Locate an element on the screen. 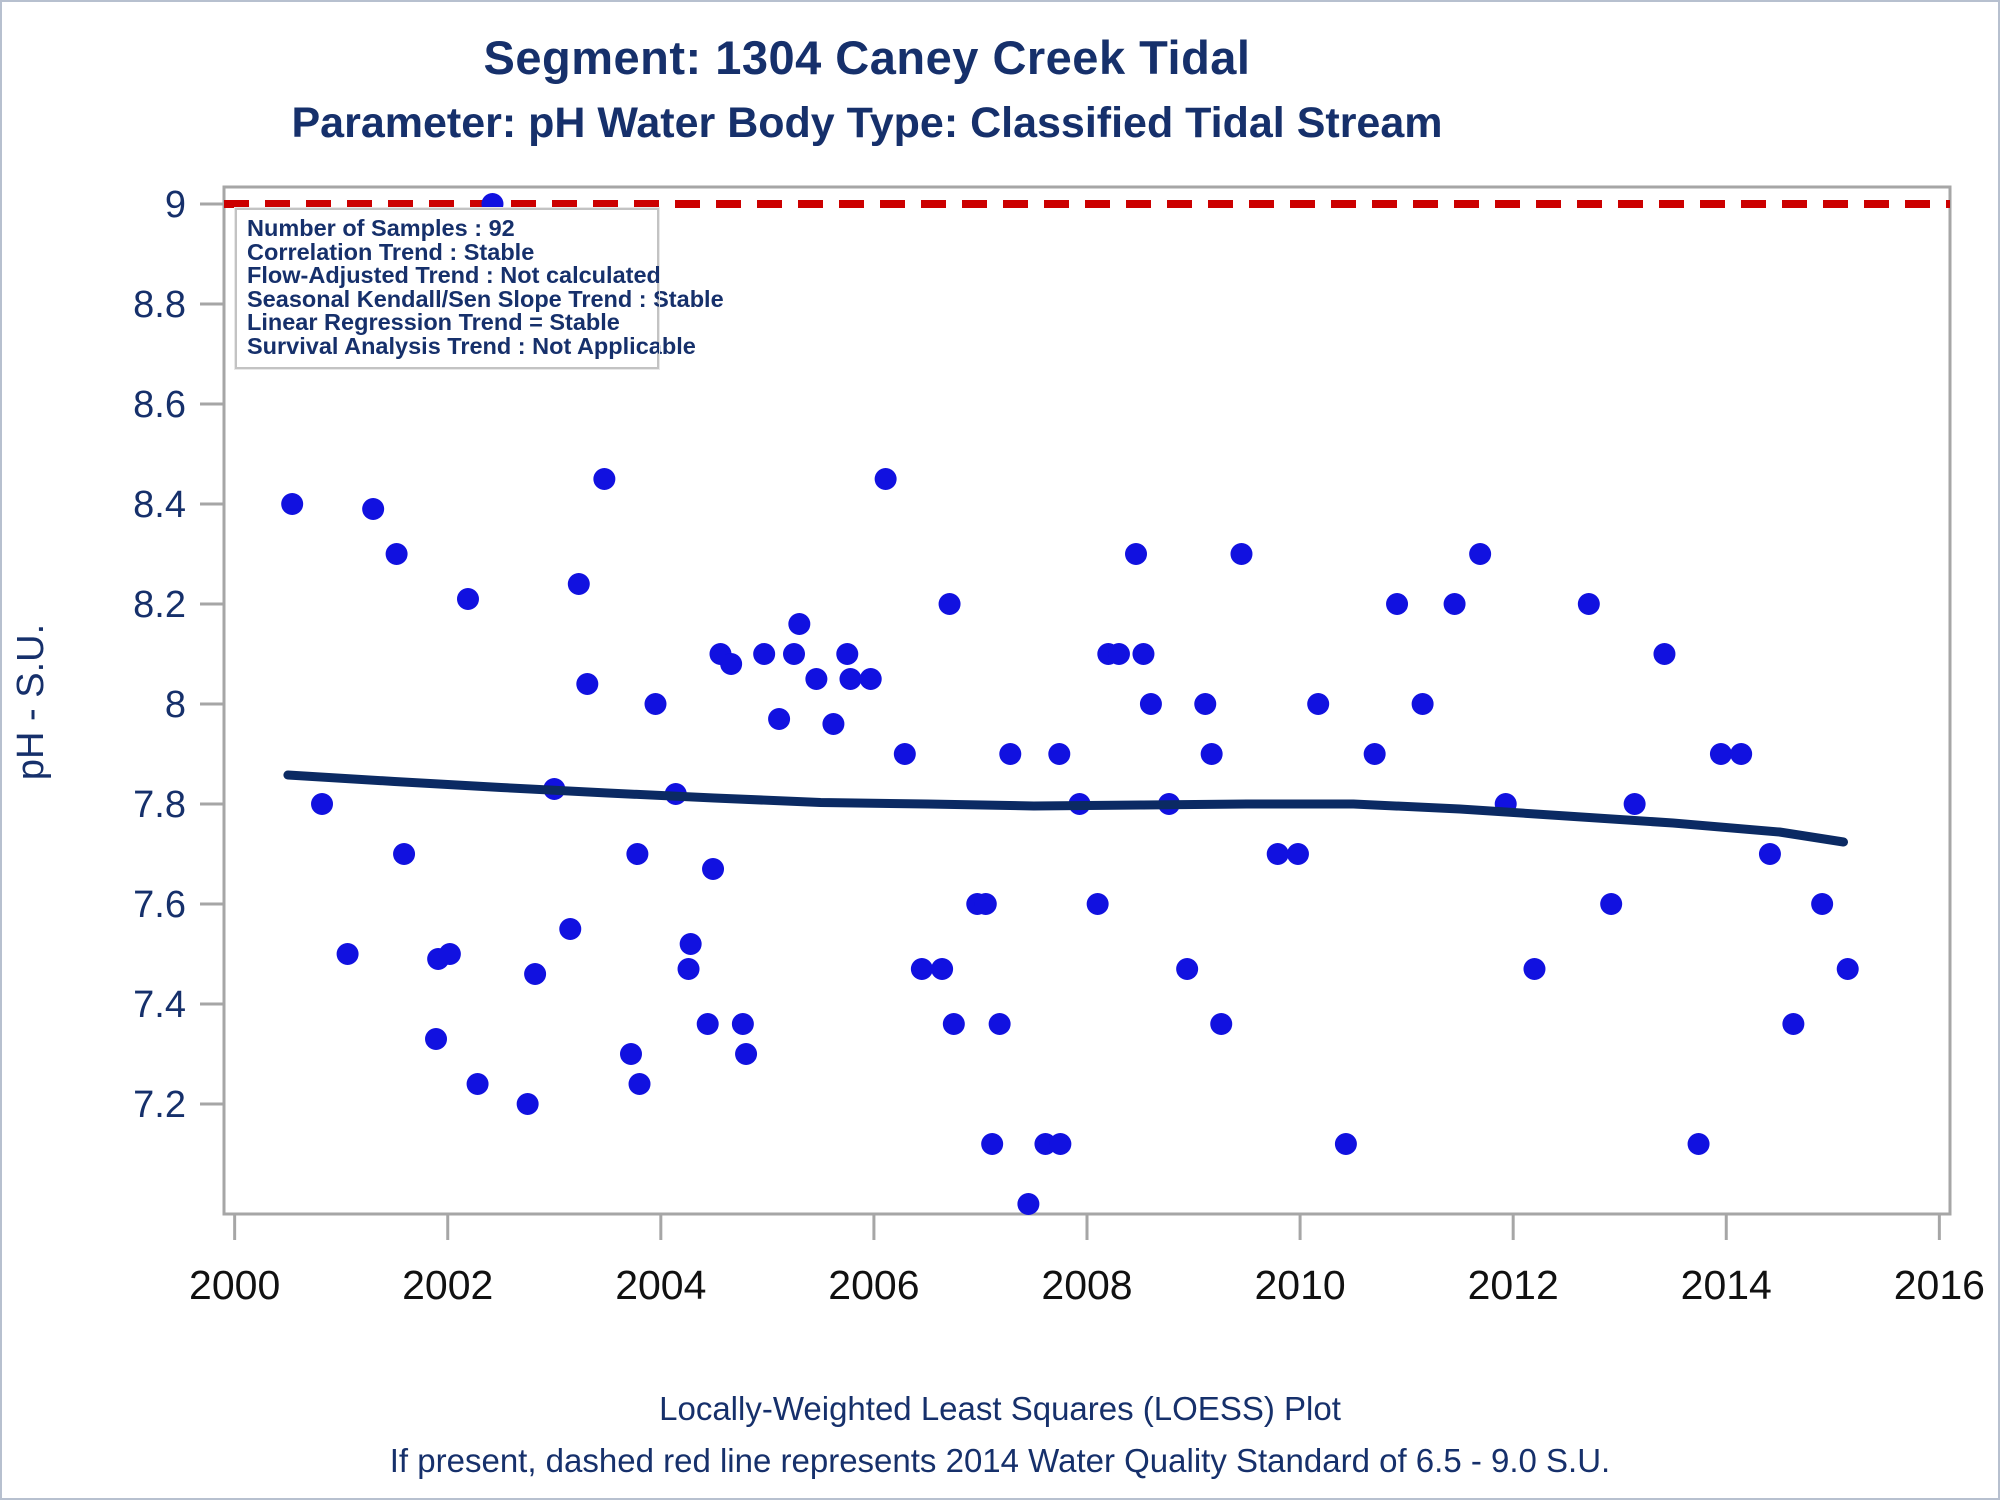 The image size is (2000, 1500). stat-correlation-trend: Correlation Trend : Stable is located at coordinates (391, 251).